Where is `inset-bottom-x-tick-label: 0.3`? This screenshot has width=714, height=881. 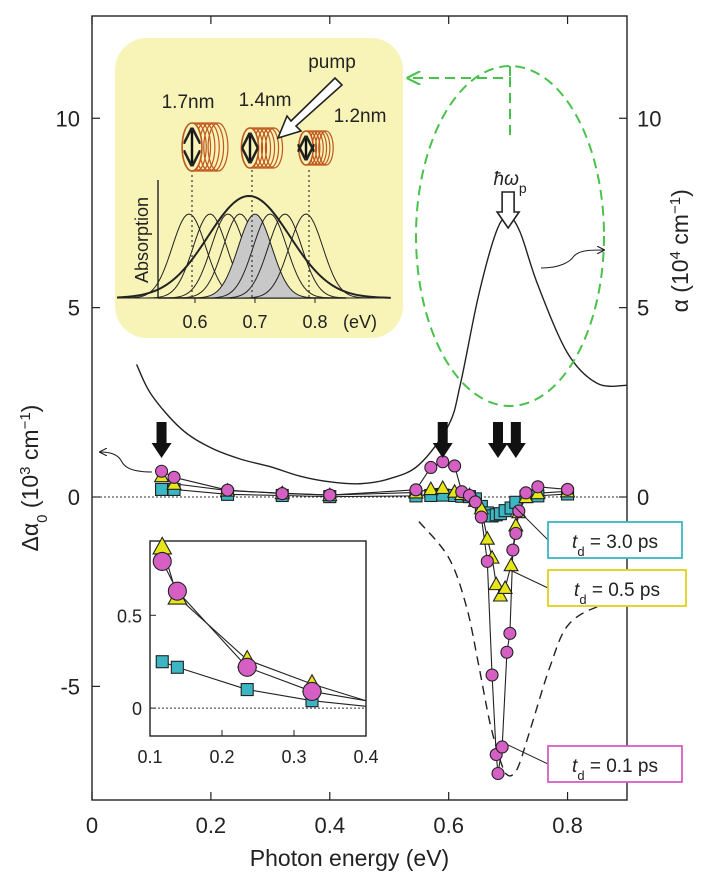 inset-bottom-x-tick-label: 0.3 is located at coordinates (293, 757).